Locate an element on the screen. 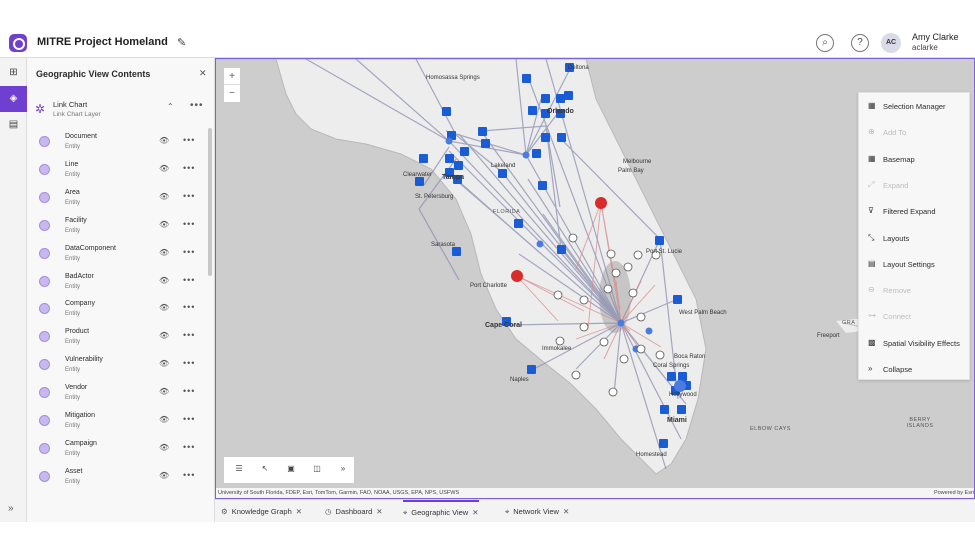 Image resolution: width=975 pixels, height=548 pixels. menu-item-label: Layout Settings is located at coordinates (909, 264).